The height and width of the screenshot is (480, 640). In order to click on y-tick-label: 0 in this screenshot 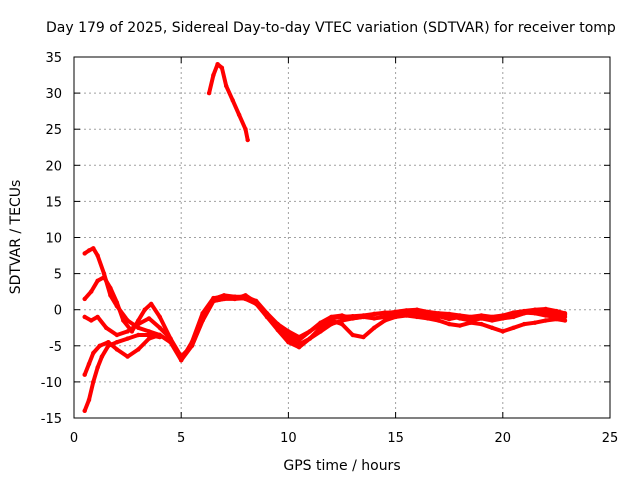, I will do `click(58, 311)`.